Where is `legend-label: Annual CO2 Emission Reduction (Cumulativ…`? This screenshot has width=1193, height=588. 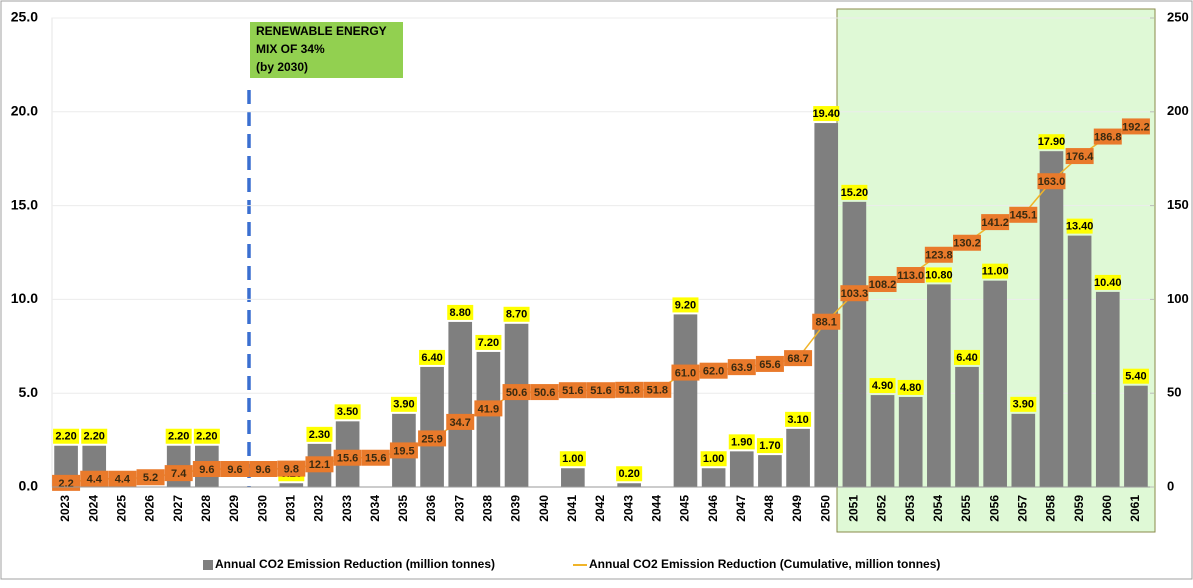 legend-label: Annual CO2 Emission Reduction (Cumulativ… is located at coordinates (764, 564).